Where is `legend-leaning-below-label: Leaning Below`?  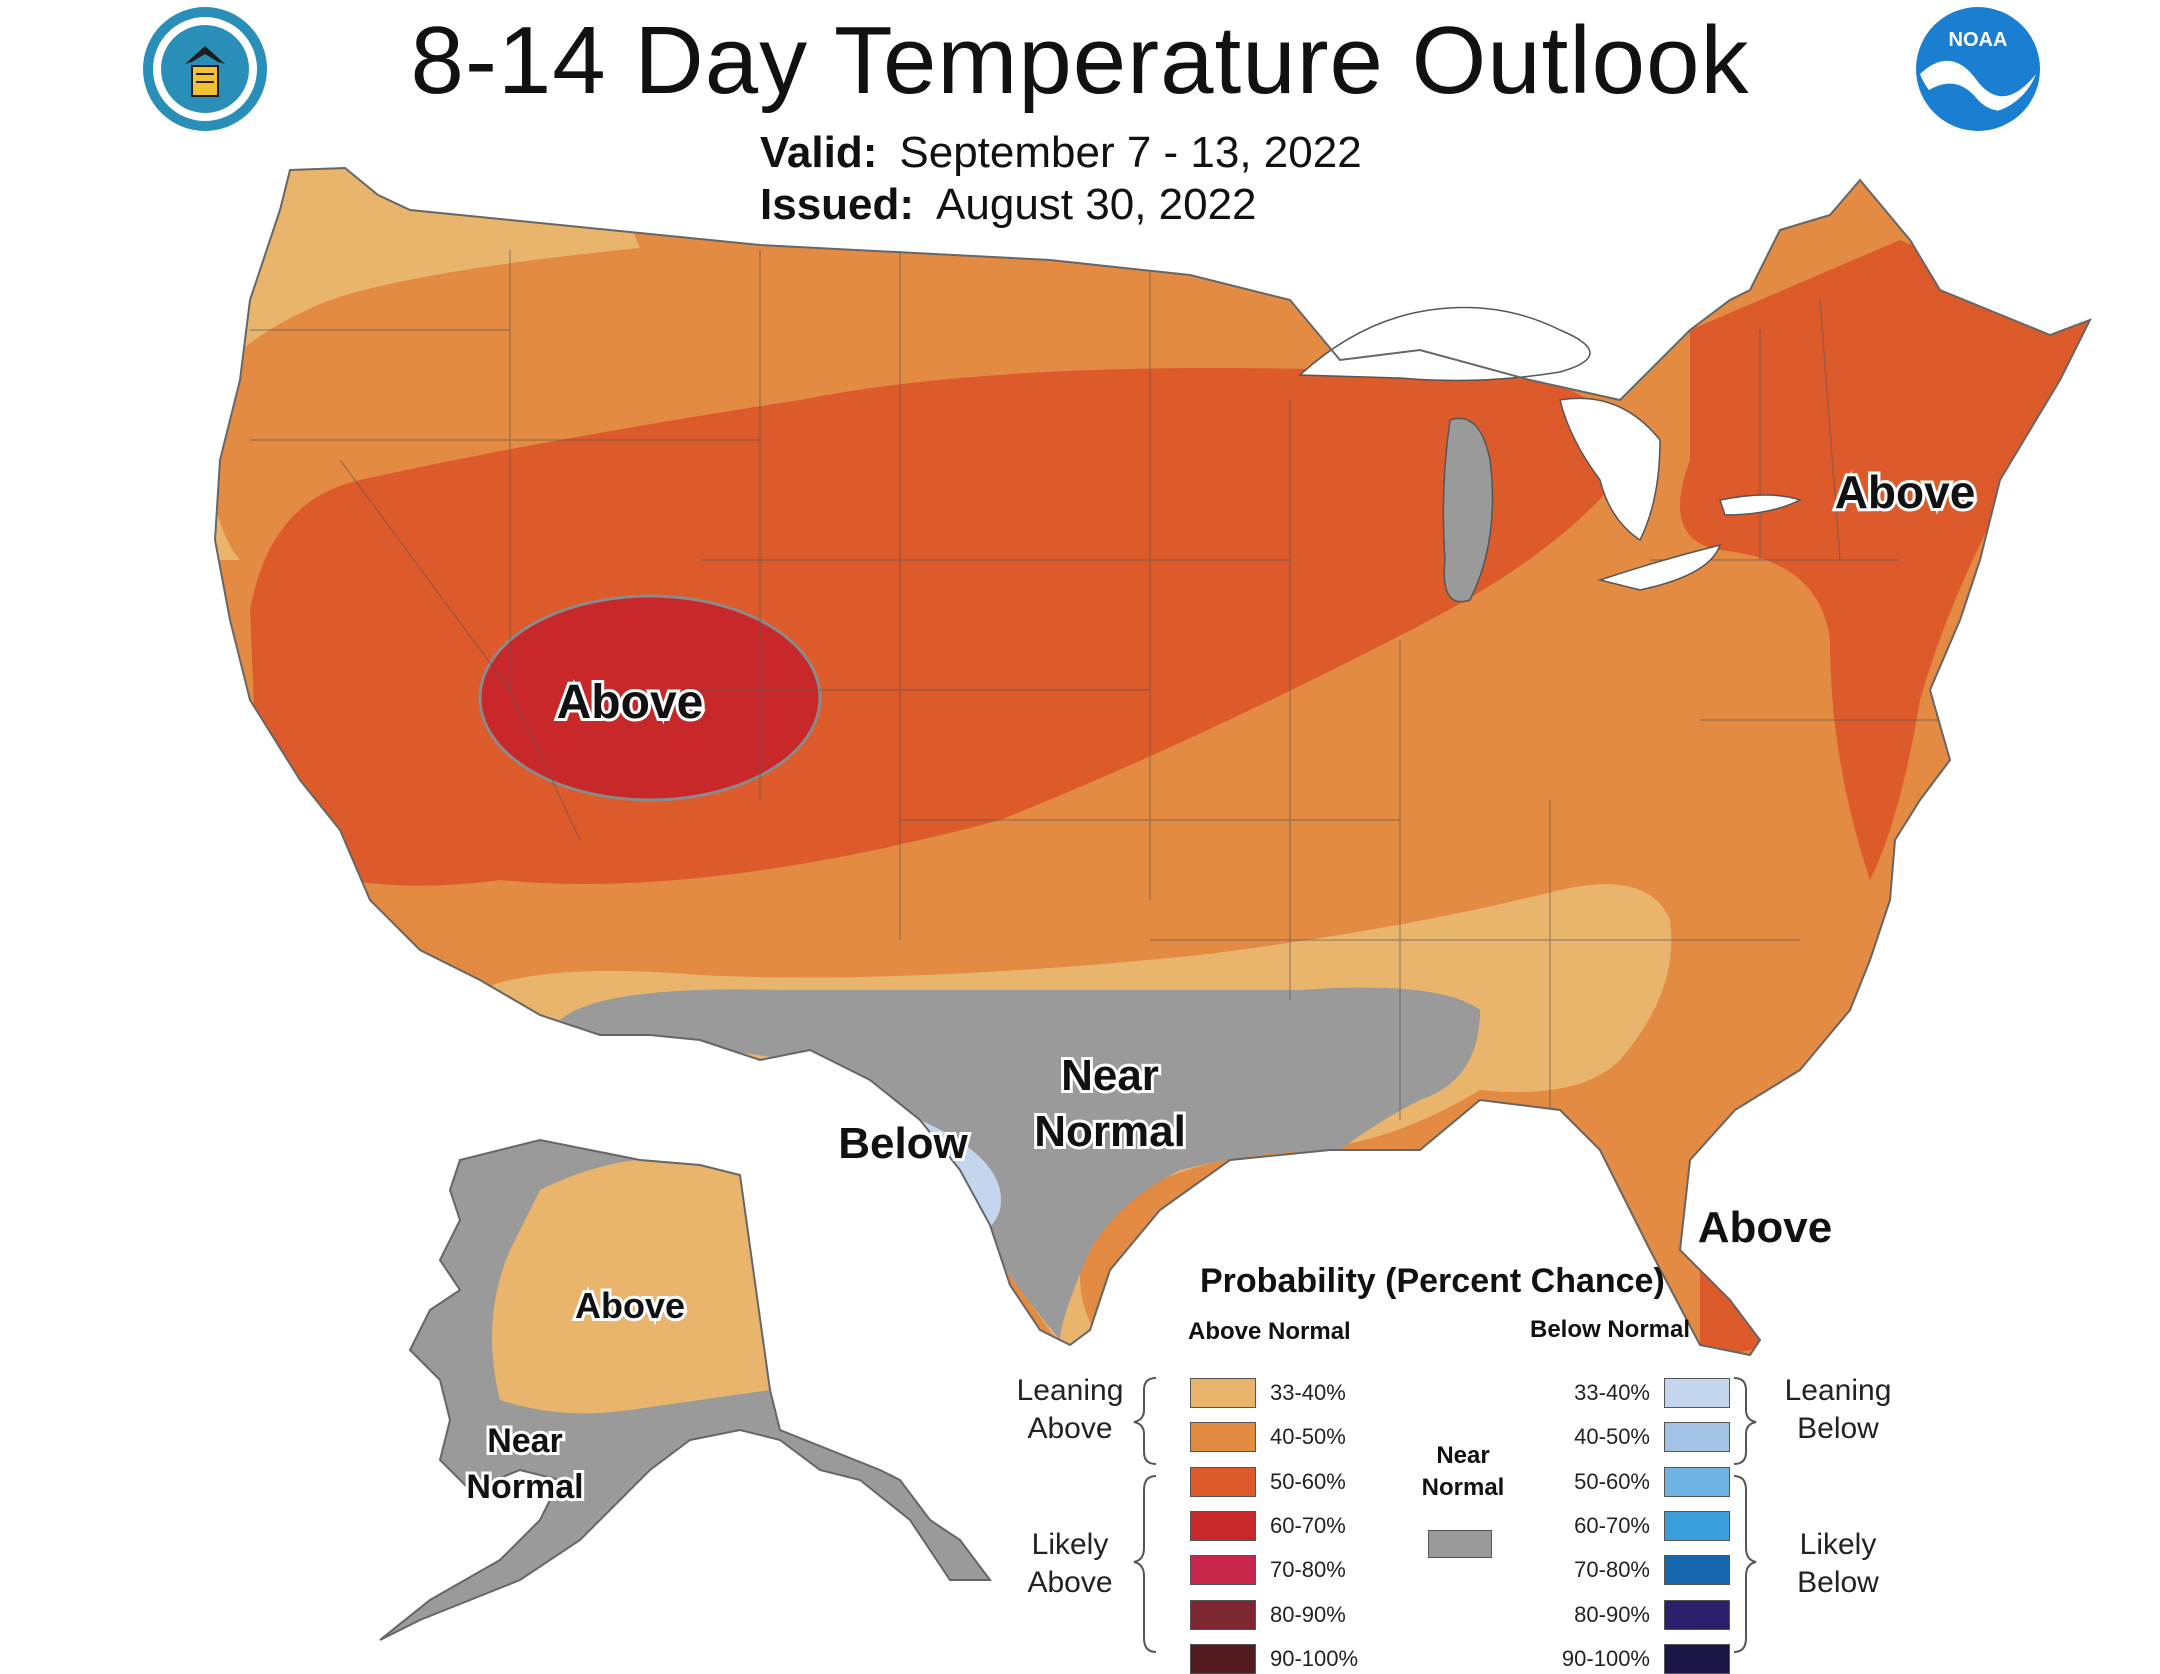
legend-leaning-below-label: Leaning Below is located at coordinates (1838, 1410).